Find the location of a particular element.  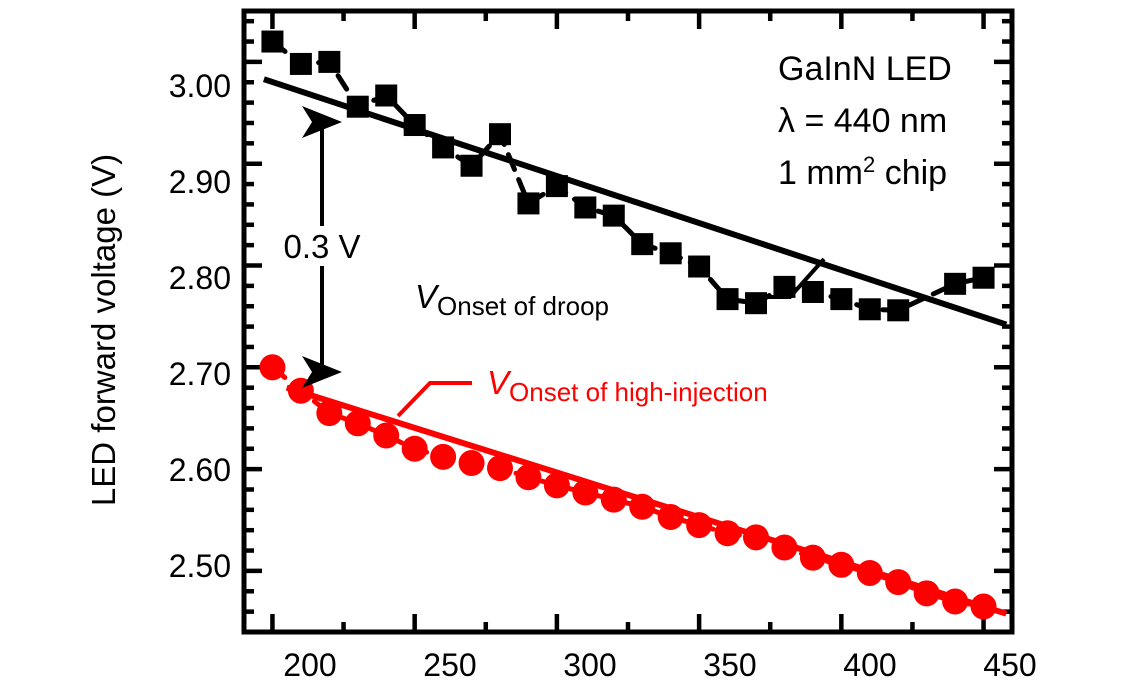

x-tick-label: 350 is located at coordinates (729, 665).